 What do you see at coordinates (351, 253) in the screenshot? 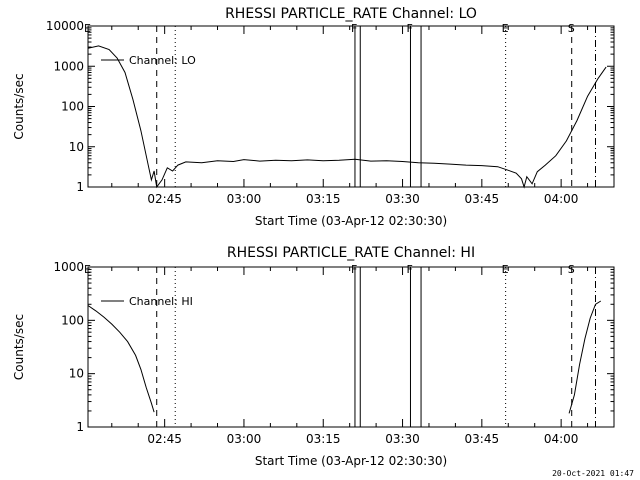
I see `chart-title: RHESSI PARTICLE_RATE Channel: HI` at bounding box center [351, 253].